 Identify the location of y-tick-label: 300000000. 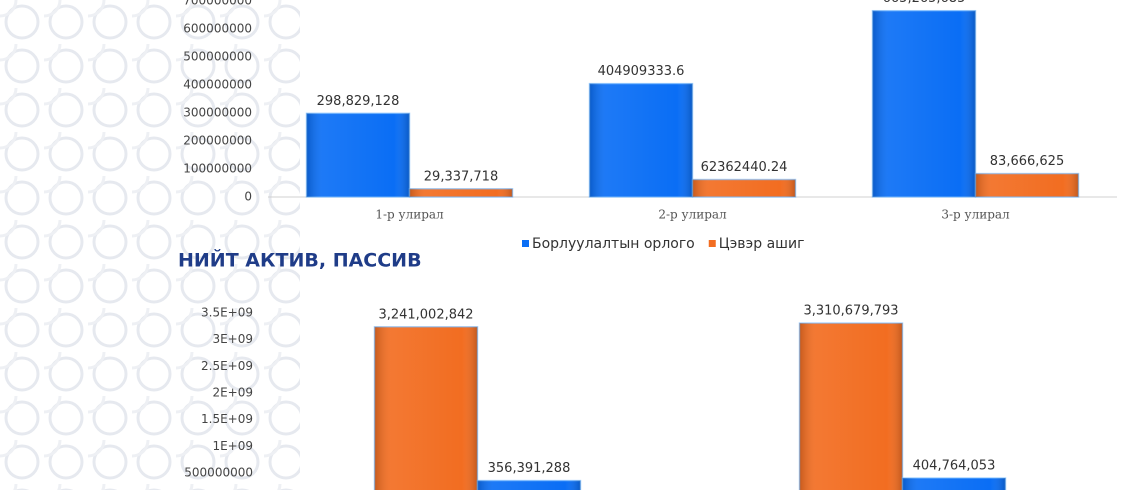
(217, 113).